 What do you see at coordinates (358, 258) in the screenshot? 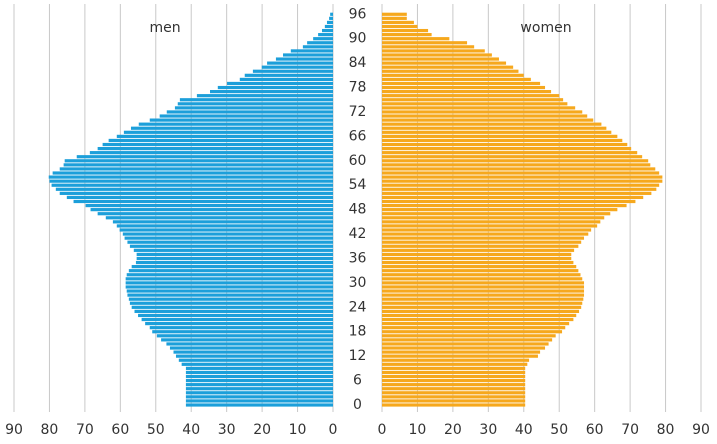
I see `age-label: 36` at bounding box center [358, 258].